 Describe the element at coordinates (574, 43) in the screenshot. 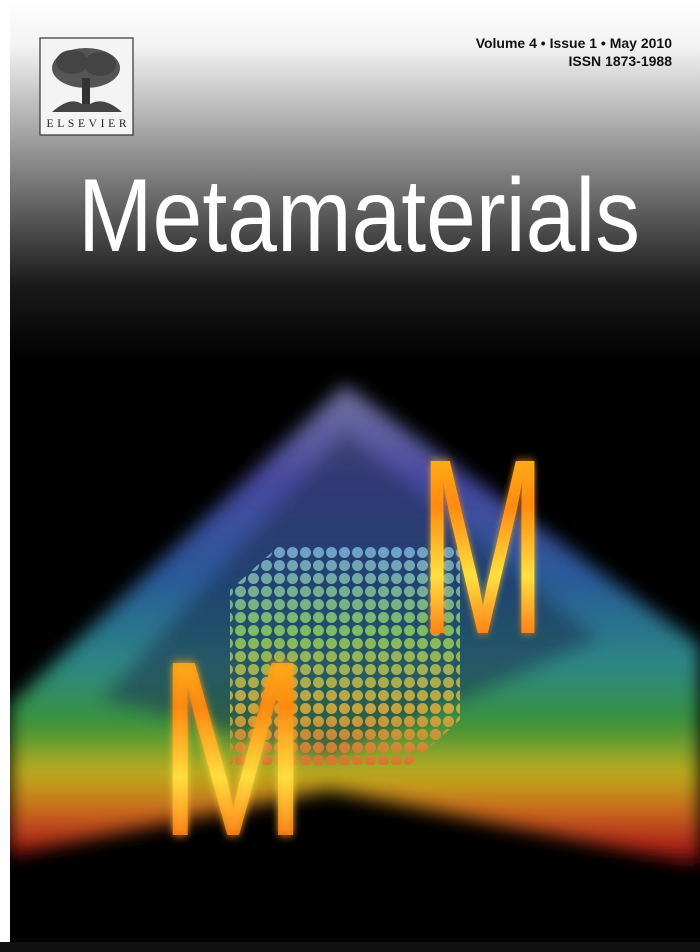

I see `issue-line: Volume 4 • Issue 1 • May 2010` at that location.